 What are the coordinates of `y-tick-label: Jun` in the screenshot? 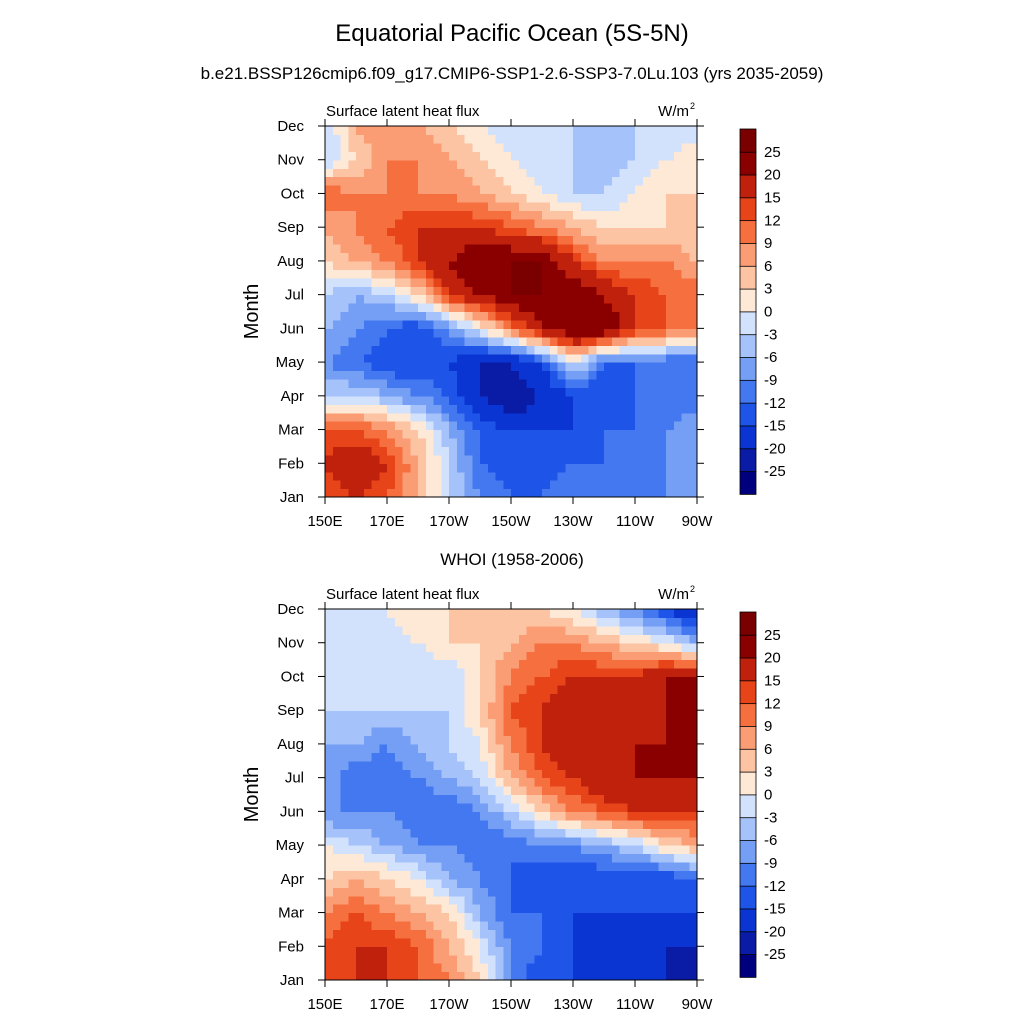 It's located at (292, 328).